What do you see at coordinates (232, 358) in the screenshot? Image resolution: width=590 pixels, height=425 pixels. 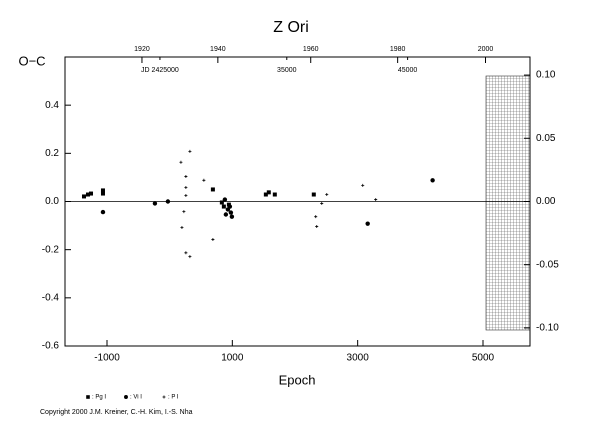 I see `x-tick-label: 1000` at bounding box center [232, 358].